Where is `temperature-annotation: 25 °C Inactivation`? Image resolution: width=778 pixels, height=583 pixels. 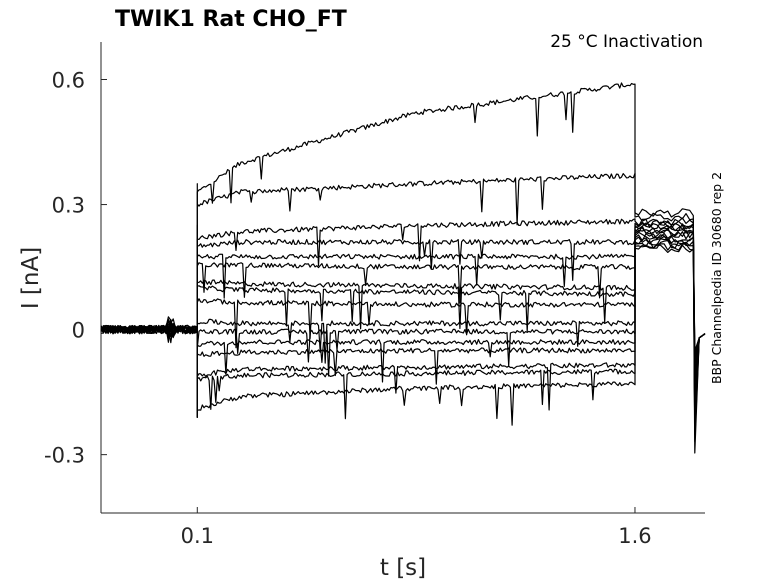 temperature-annotation: 25 °C Inactivation is located at coordinates (626, 42).